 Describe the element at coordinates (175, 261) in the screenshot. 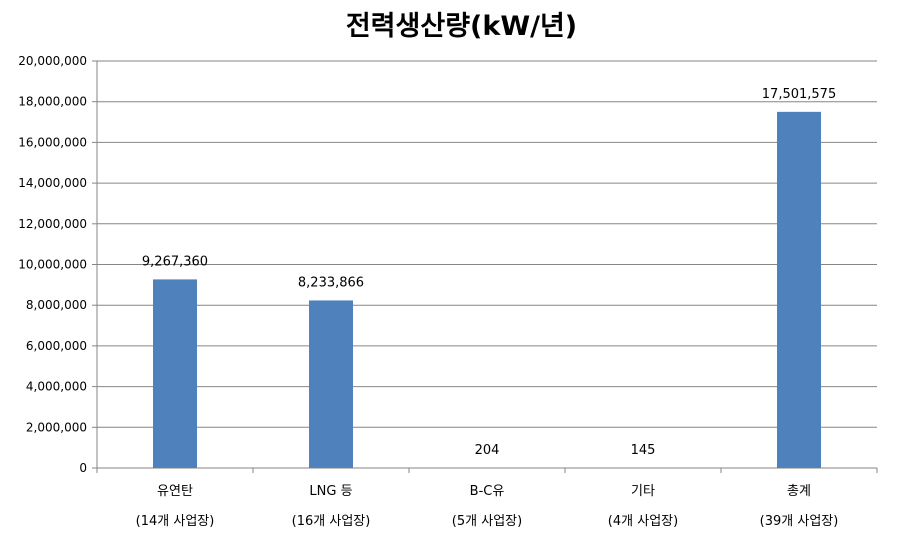

I see `data-label: 9,267,360` at that location.